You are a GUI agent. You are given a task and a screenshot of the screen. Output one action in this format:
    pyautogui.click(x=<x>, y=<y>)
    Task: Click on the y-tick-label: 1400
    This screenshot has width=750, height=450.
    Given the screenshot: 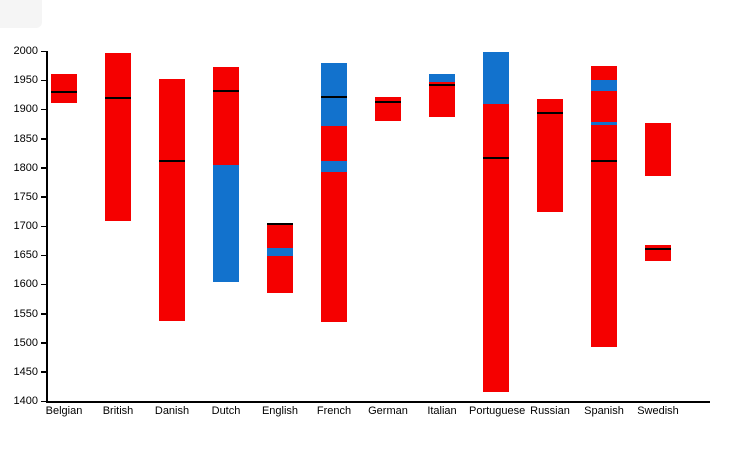 What is the action you would take?
    pyautogui.click(x=25, y=401)
    